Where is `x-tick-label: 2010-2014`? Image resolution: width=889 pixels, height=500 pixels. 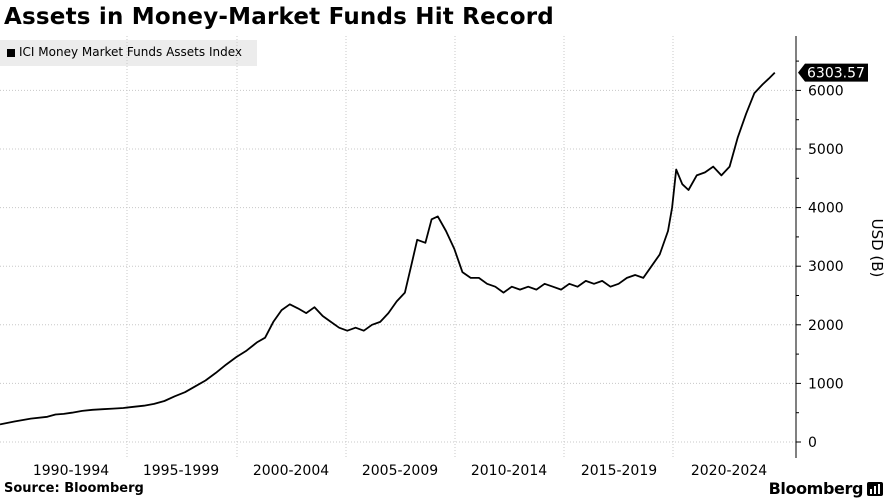
x-tick-label: 2010-2014 is located at coordinates (509, 471).